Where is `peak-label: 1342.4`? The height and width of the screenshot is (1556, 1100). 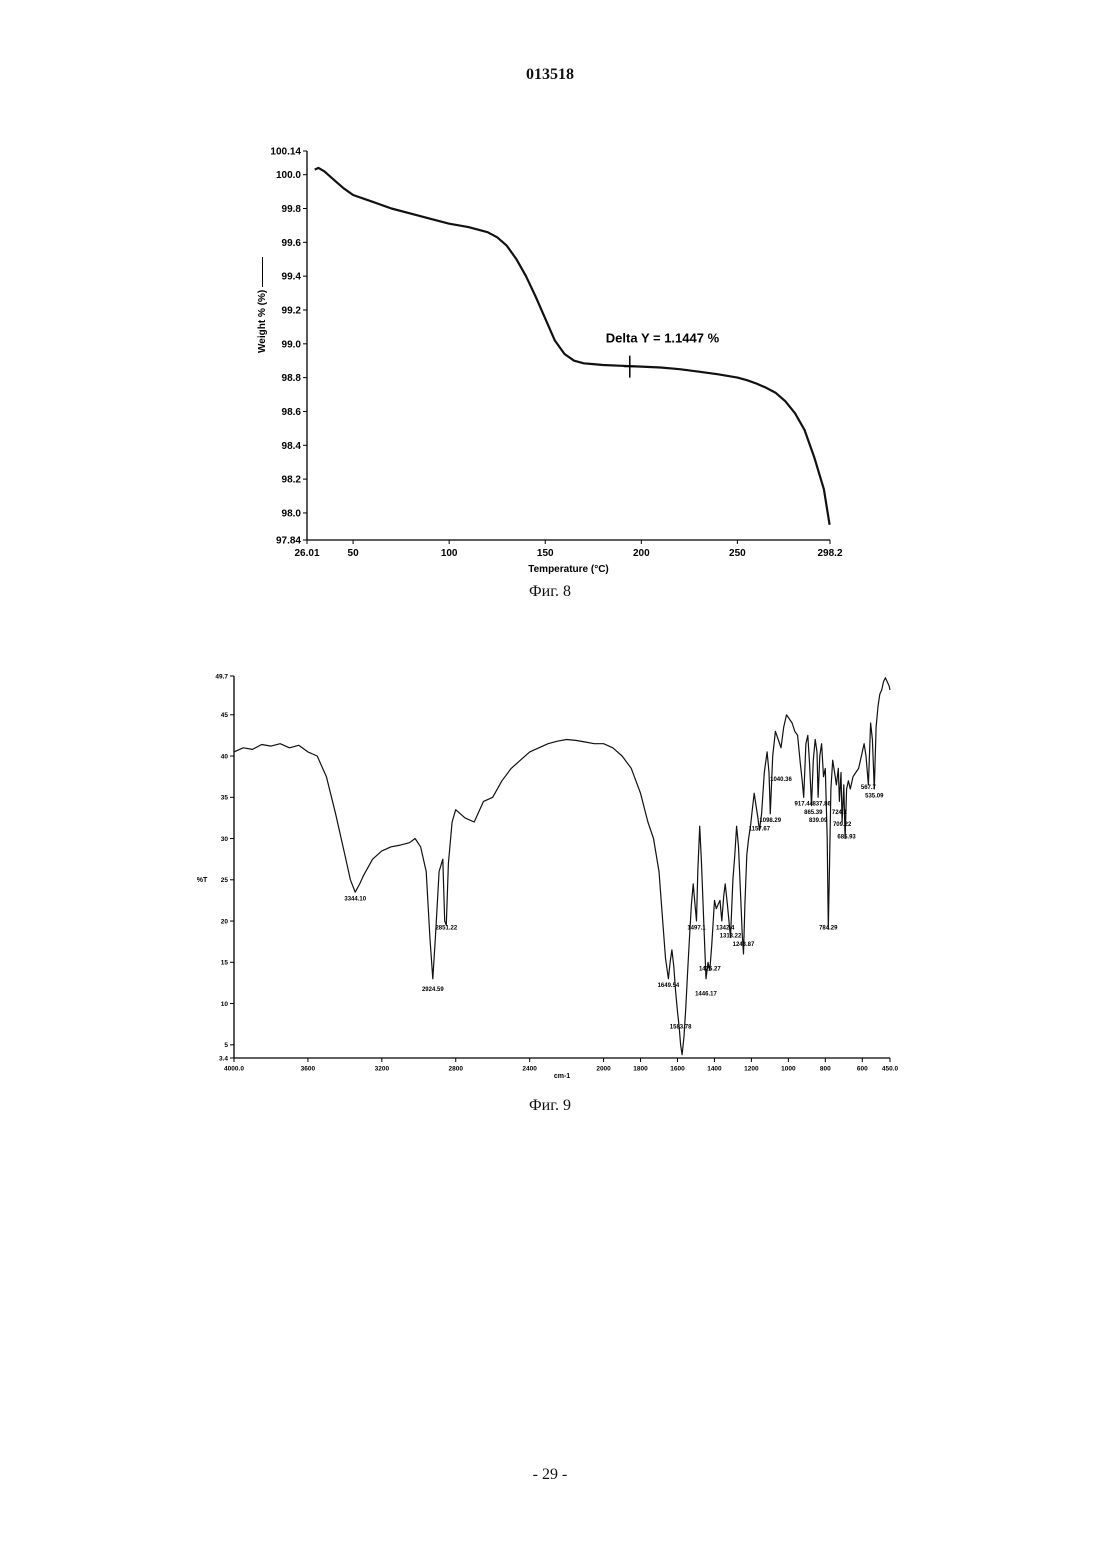 peak-label: 1342.4 is located at coordinates (725, 928).